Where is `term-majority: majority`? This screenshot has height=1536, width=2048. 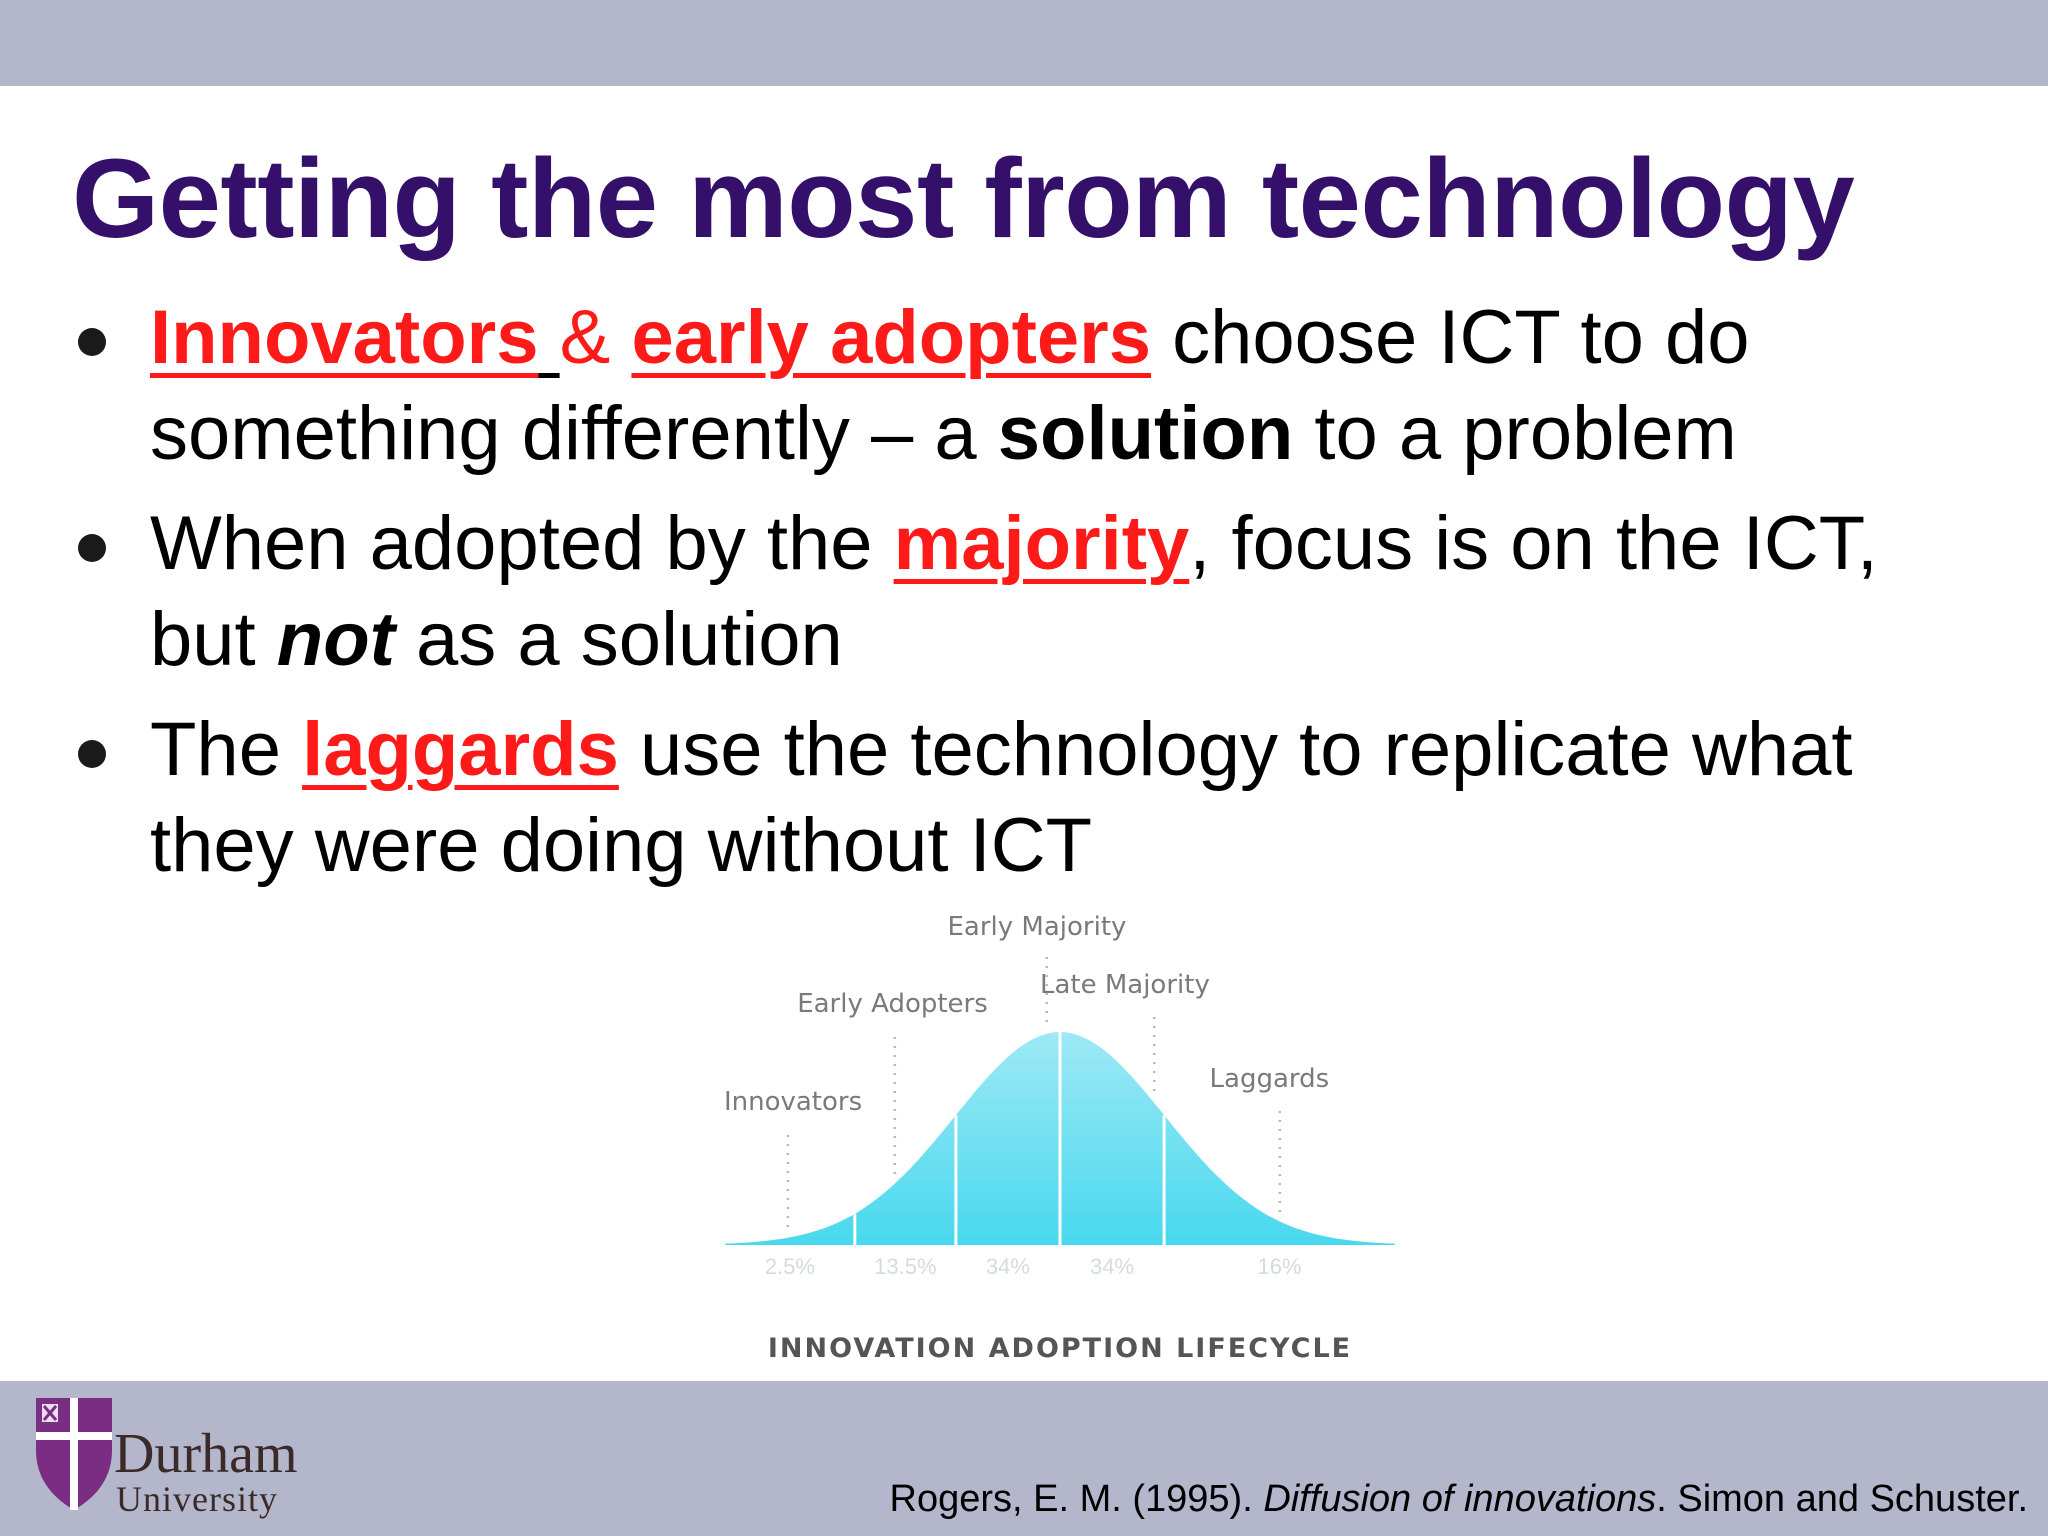
term-majority: majority is located at coordinates (1041, 543).